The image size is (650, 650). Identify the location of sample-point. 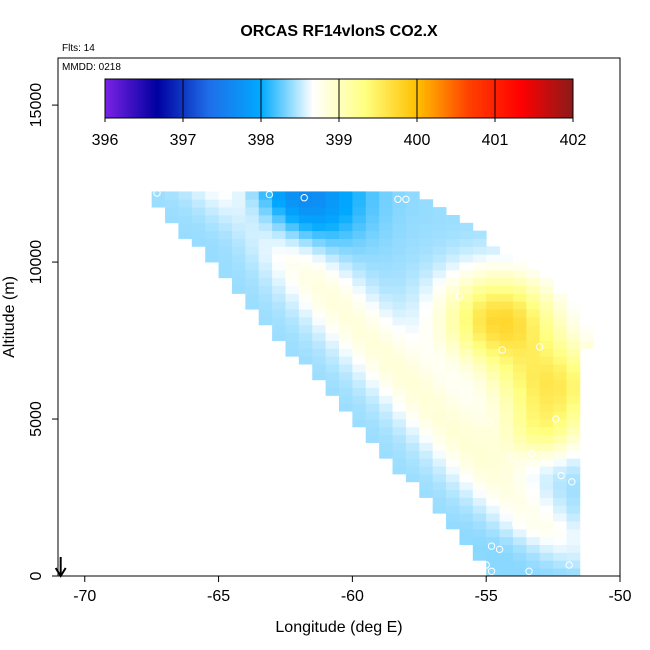
(529, 571).